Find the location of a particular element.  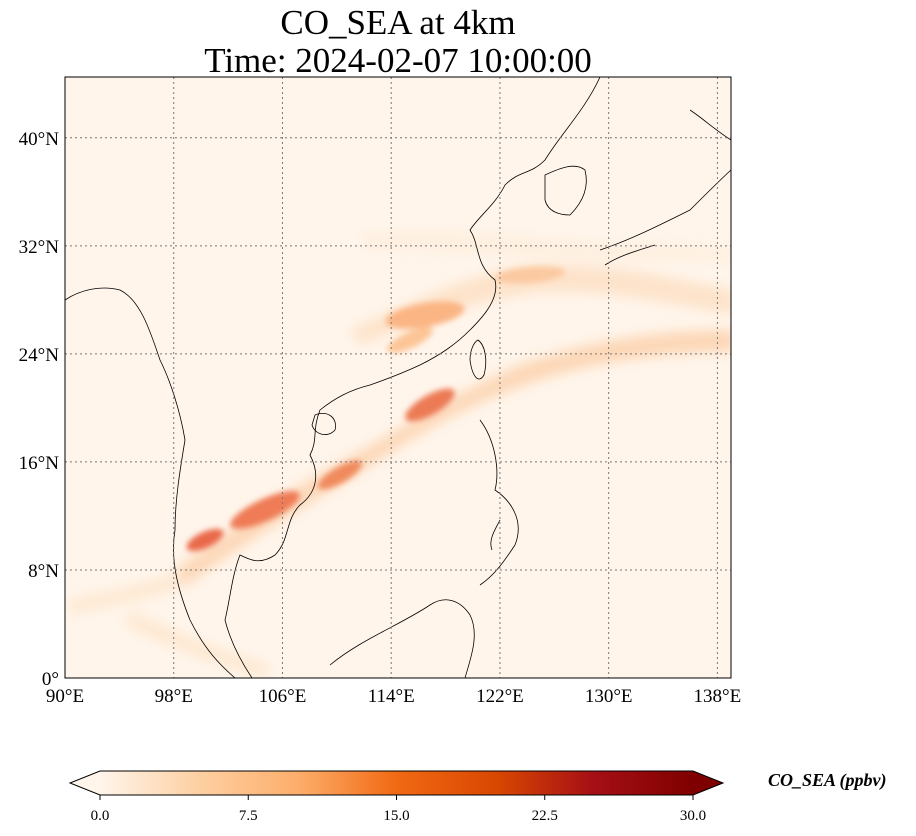

colorbar-tick-label: 15.0 is located at coordinates (396, 816).